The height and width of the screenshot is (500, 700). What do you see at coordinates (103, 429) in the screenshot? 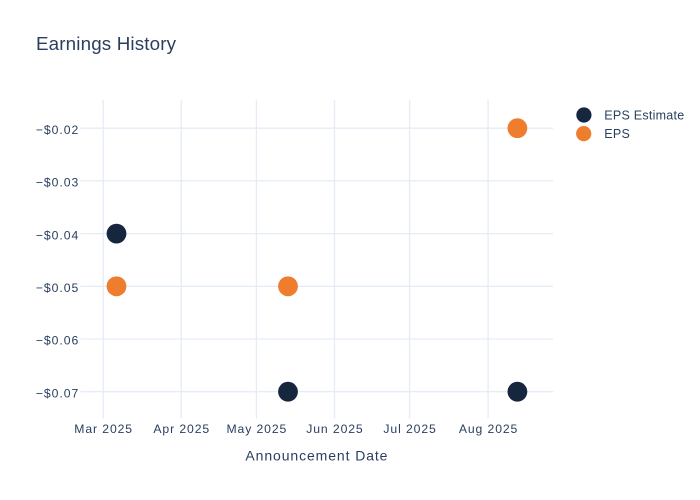
I see `svg-text: Mar 2025` at bounding box center [103, 429].